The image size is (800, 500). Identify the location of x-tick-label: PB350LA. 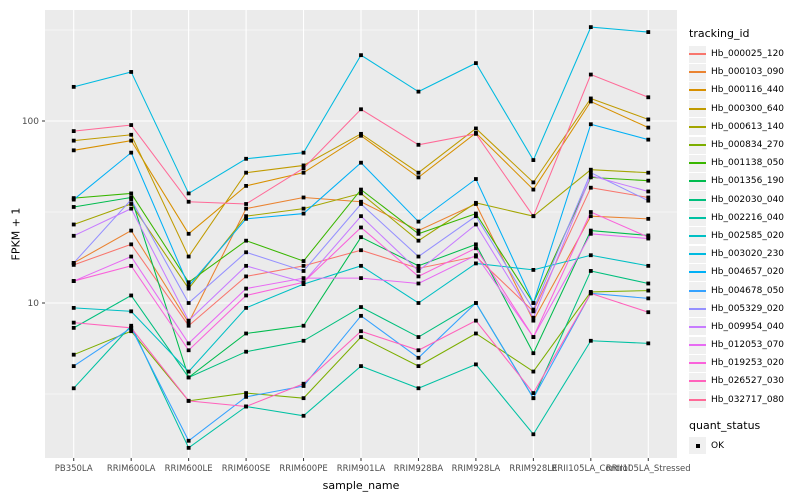
(74, 469).